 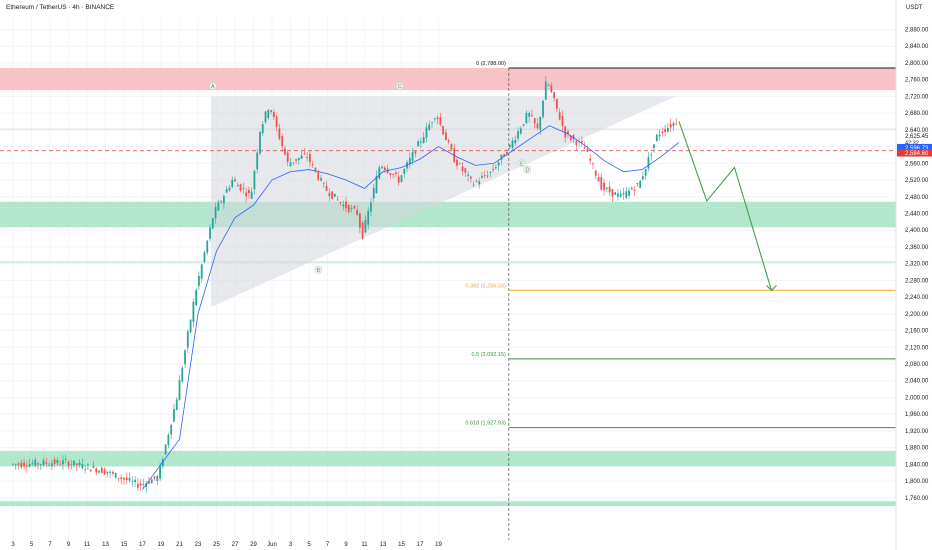 What do you see at coordinates (917, 315) in the screenshot?
I see `y-tick-label: 2,200.00` at bounding box center [917, 315].